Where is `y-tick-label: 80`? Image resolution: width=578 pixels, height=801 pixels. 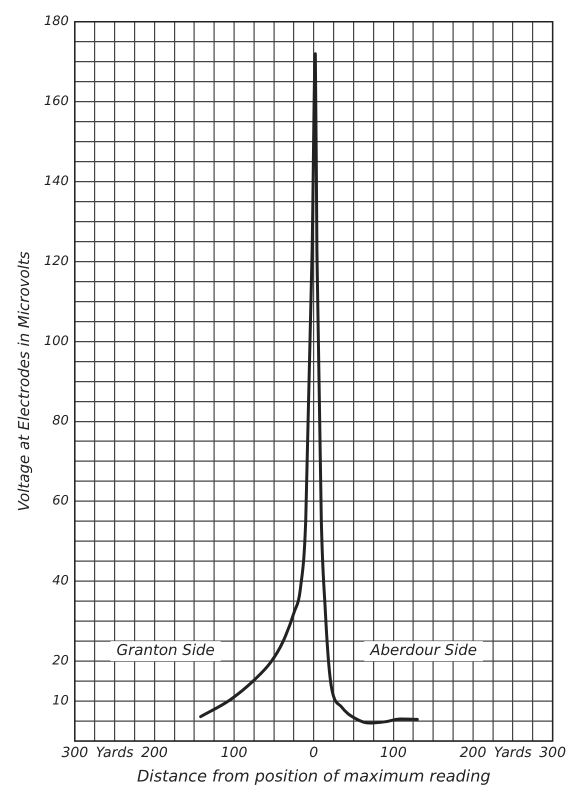
y-tick-label: 80 is located at coordinates (60, 421).